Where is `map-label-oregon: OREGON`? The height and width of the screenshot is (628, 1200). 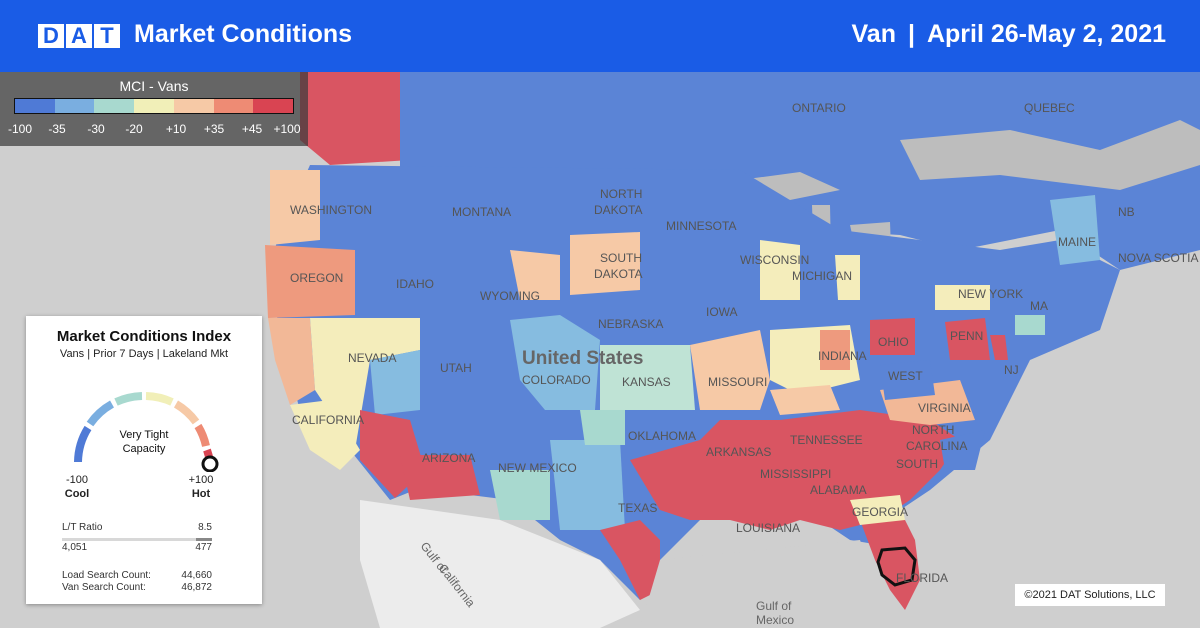
map-label-oregon: OREGON is located at coordinates (316, 278).